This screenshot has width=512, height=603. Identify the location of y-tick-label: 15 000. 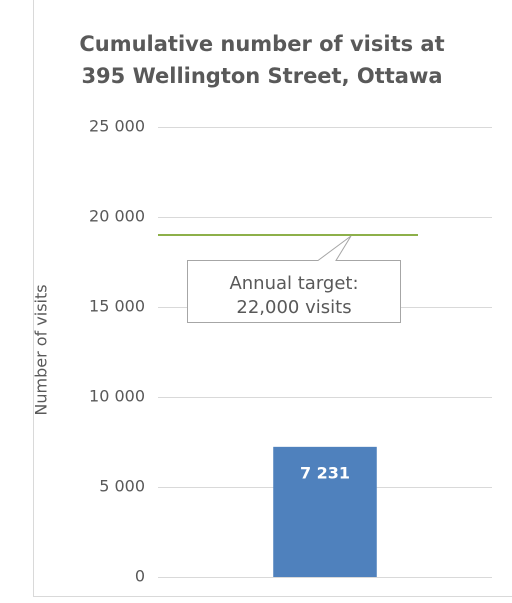
(117, 306).